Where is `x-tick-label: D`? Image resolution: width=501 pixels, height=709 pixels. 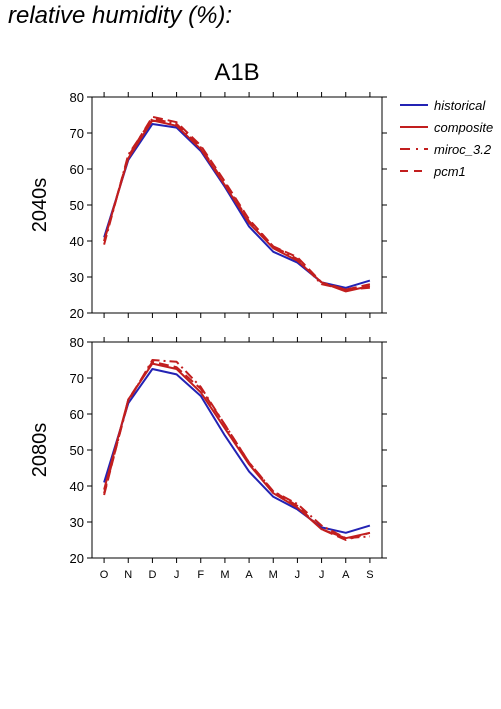
x-tick-label: D is located at coordinates (152, 575).